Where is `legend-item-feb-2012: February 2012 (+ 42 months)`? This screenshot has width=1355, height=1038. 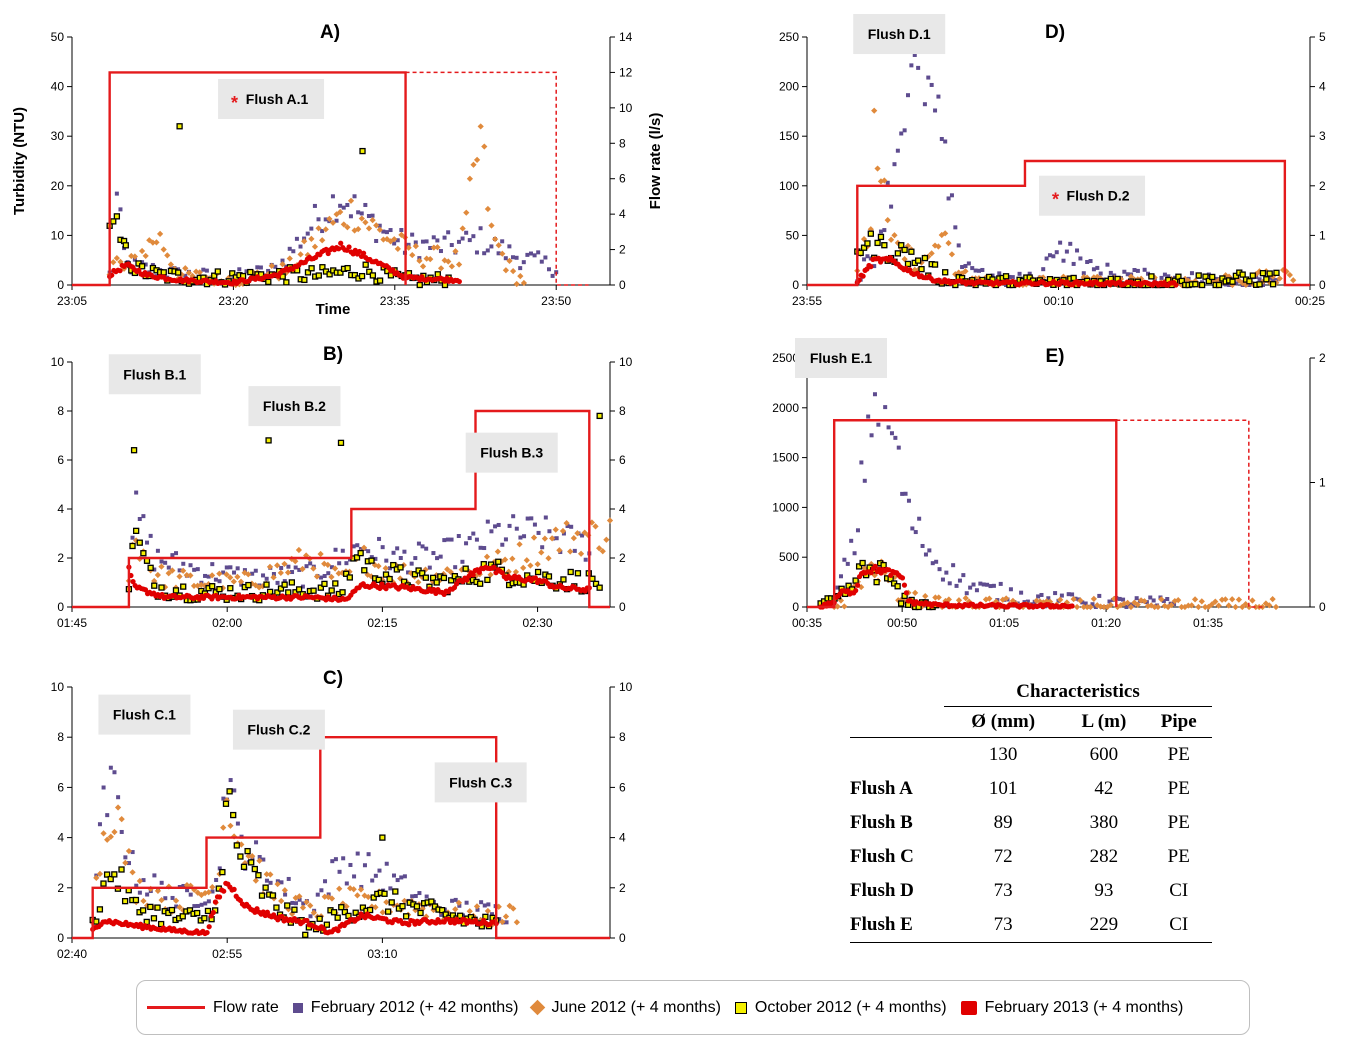 legend-item-feb-2012: February 2012 (+ 42 months) is located at coordinates (405, 1008).